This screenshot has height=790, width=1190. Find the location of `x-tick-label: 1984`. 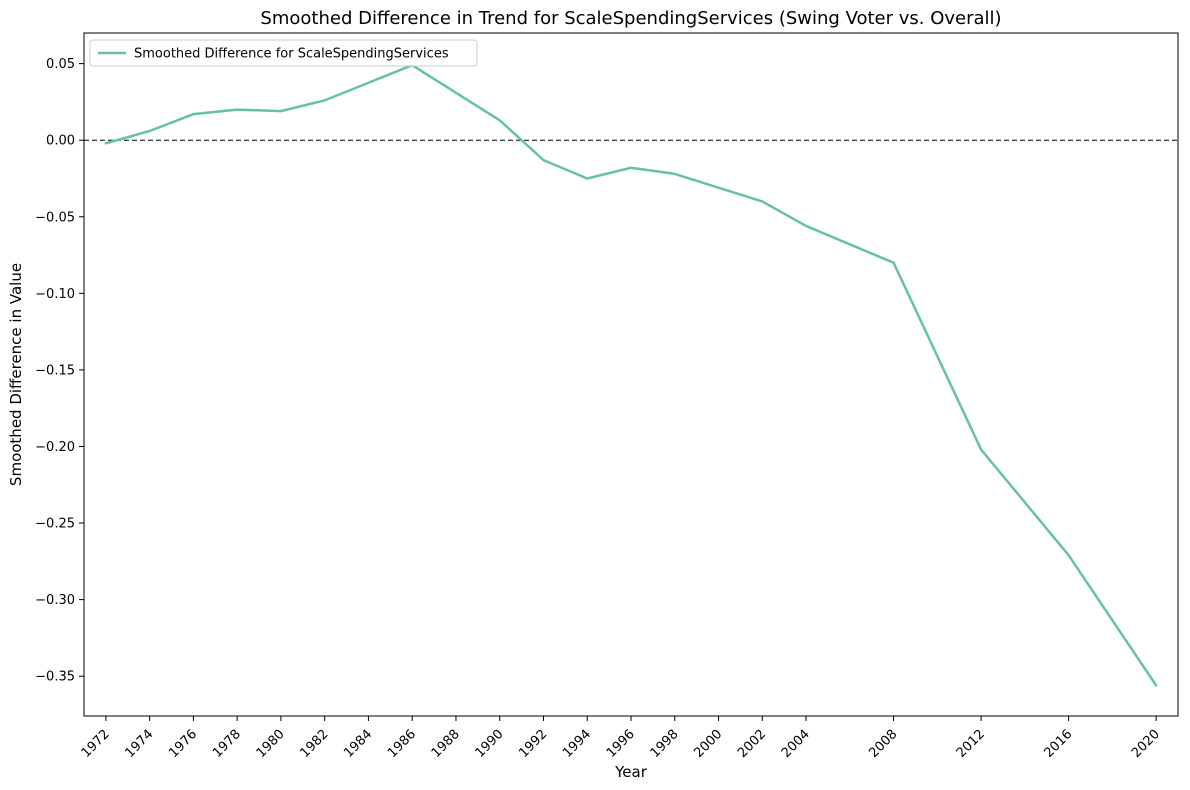

x-tick-label: 1984 is located at coordinates (358, 744).